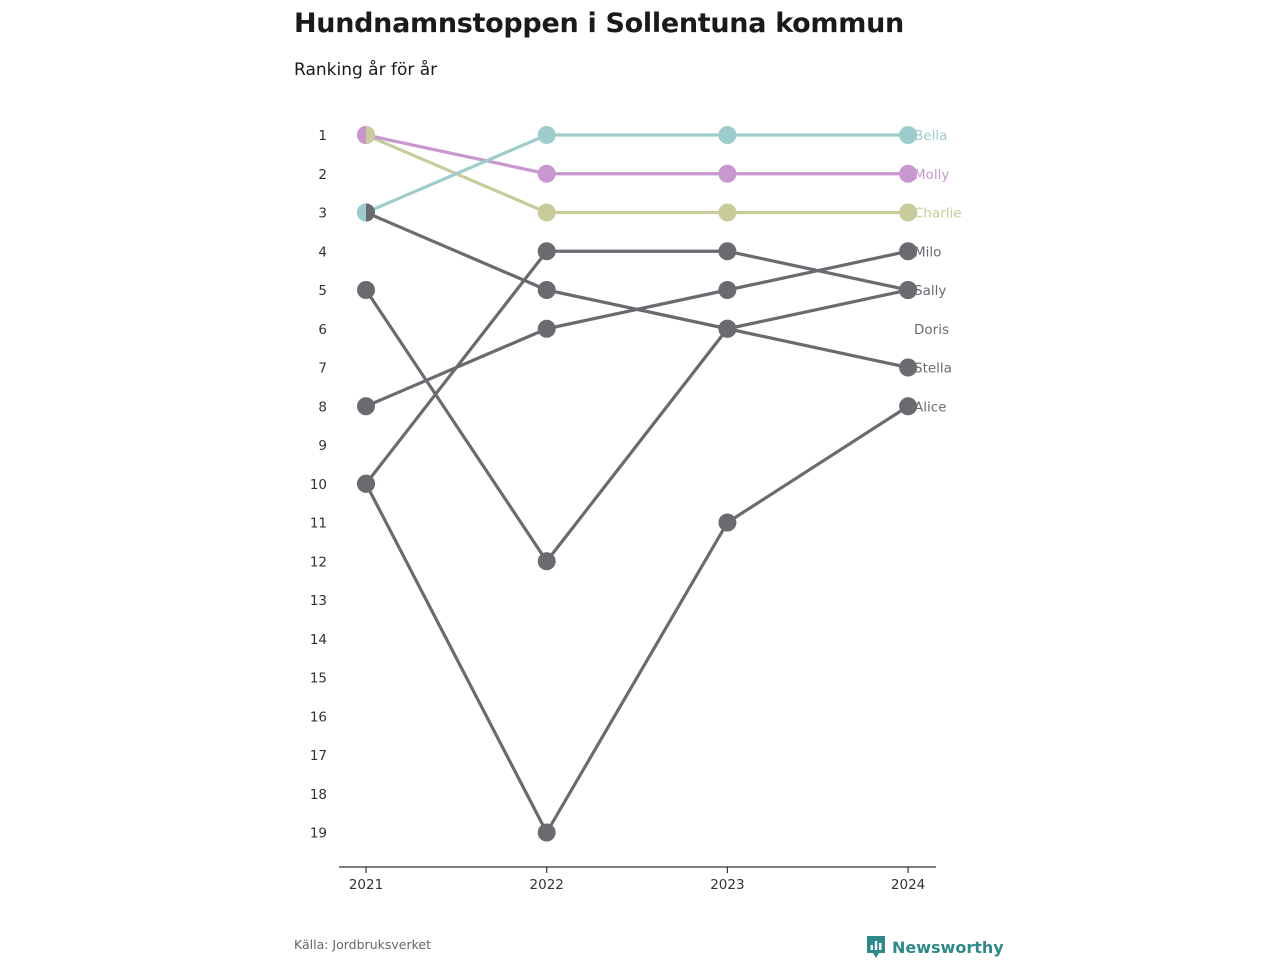 The image size is (1280, 960). What do you see at coordinates (930, 136) in the screenshot?
I see `series-end-label: Bella` at bounding box center [930, 136].